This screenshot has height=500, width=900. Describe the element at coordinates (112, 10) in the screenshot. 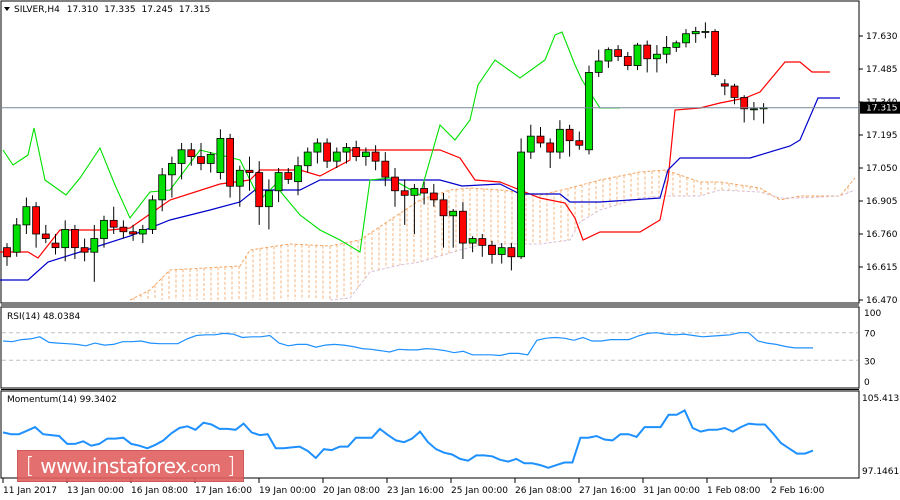

I see `chart-title: SILVER,H4 17.310 17.335 17.245 17.315` at that location.